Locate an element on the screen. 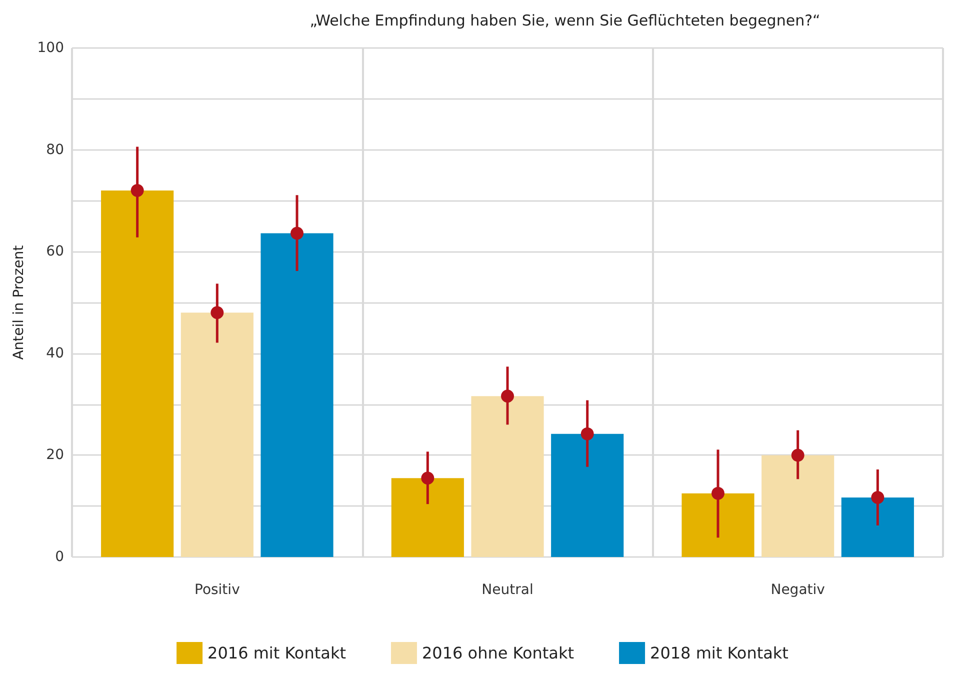  legend-label: 2016 mit Kontakt is located at coordinates (277, 653).